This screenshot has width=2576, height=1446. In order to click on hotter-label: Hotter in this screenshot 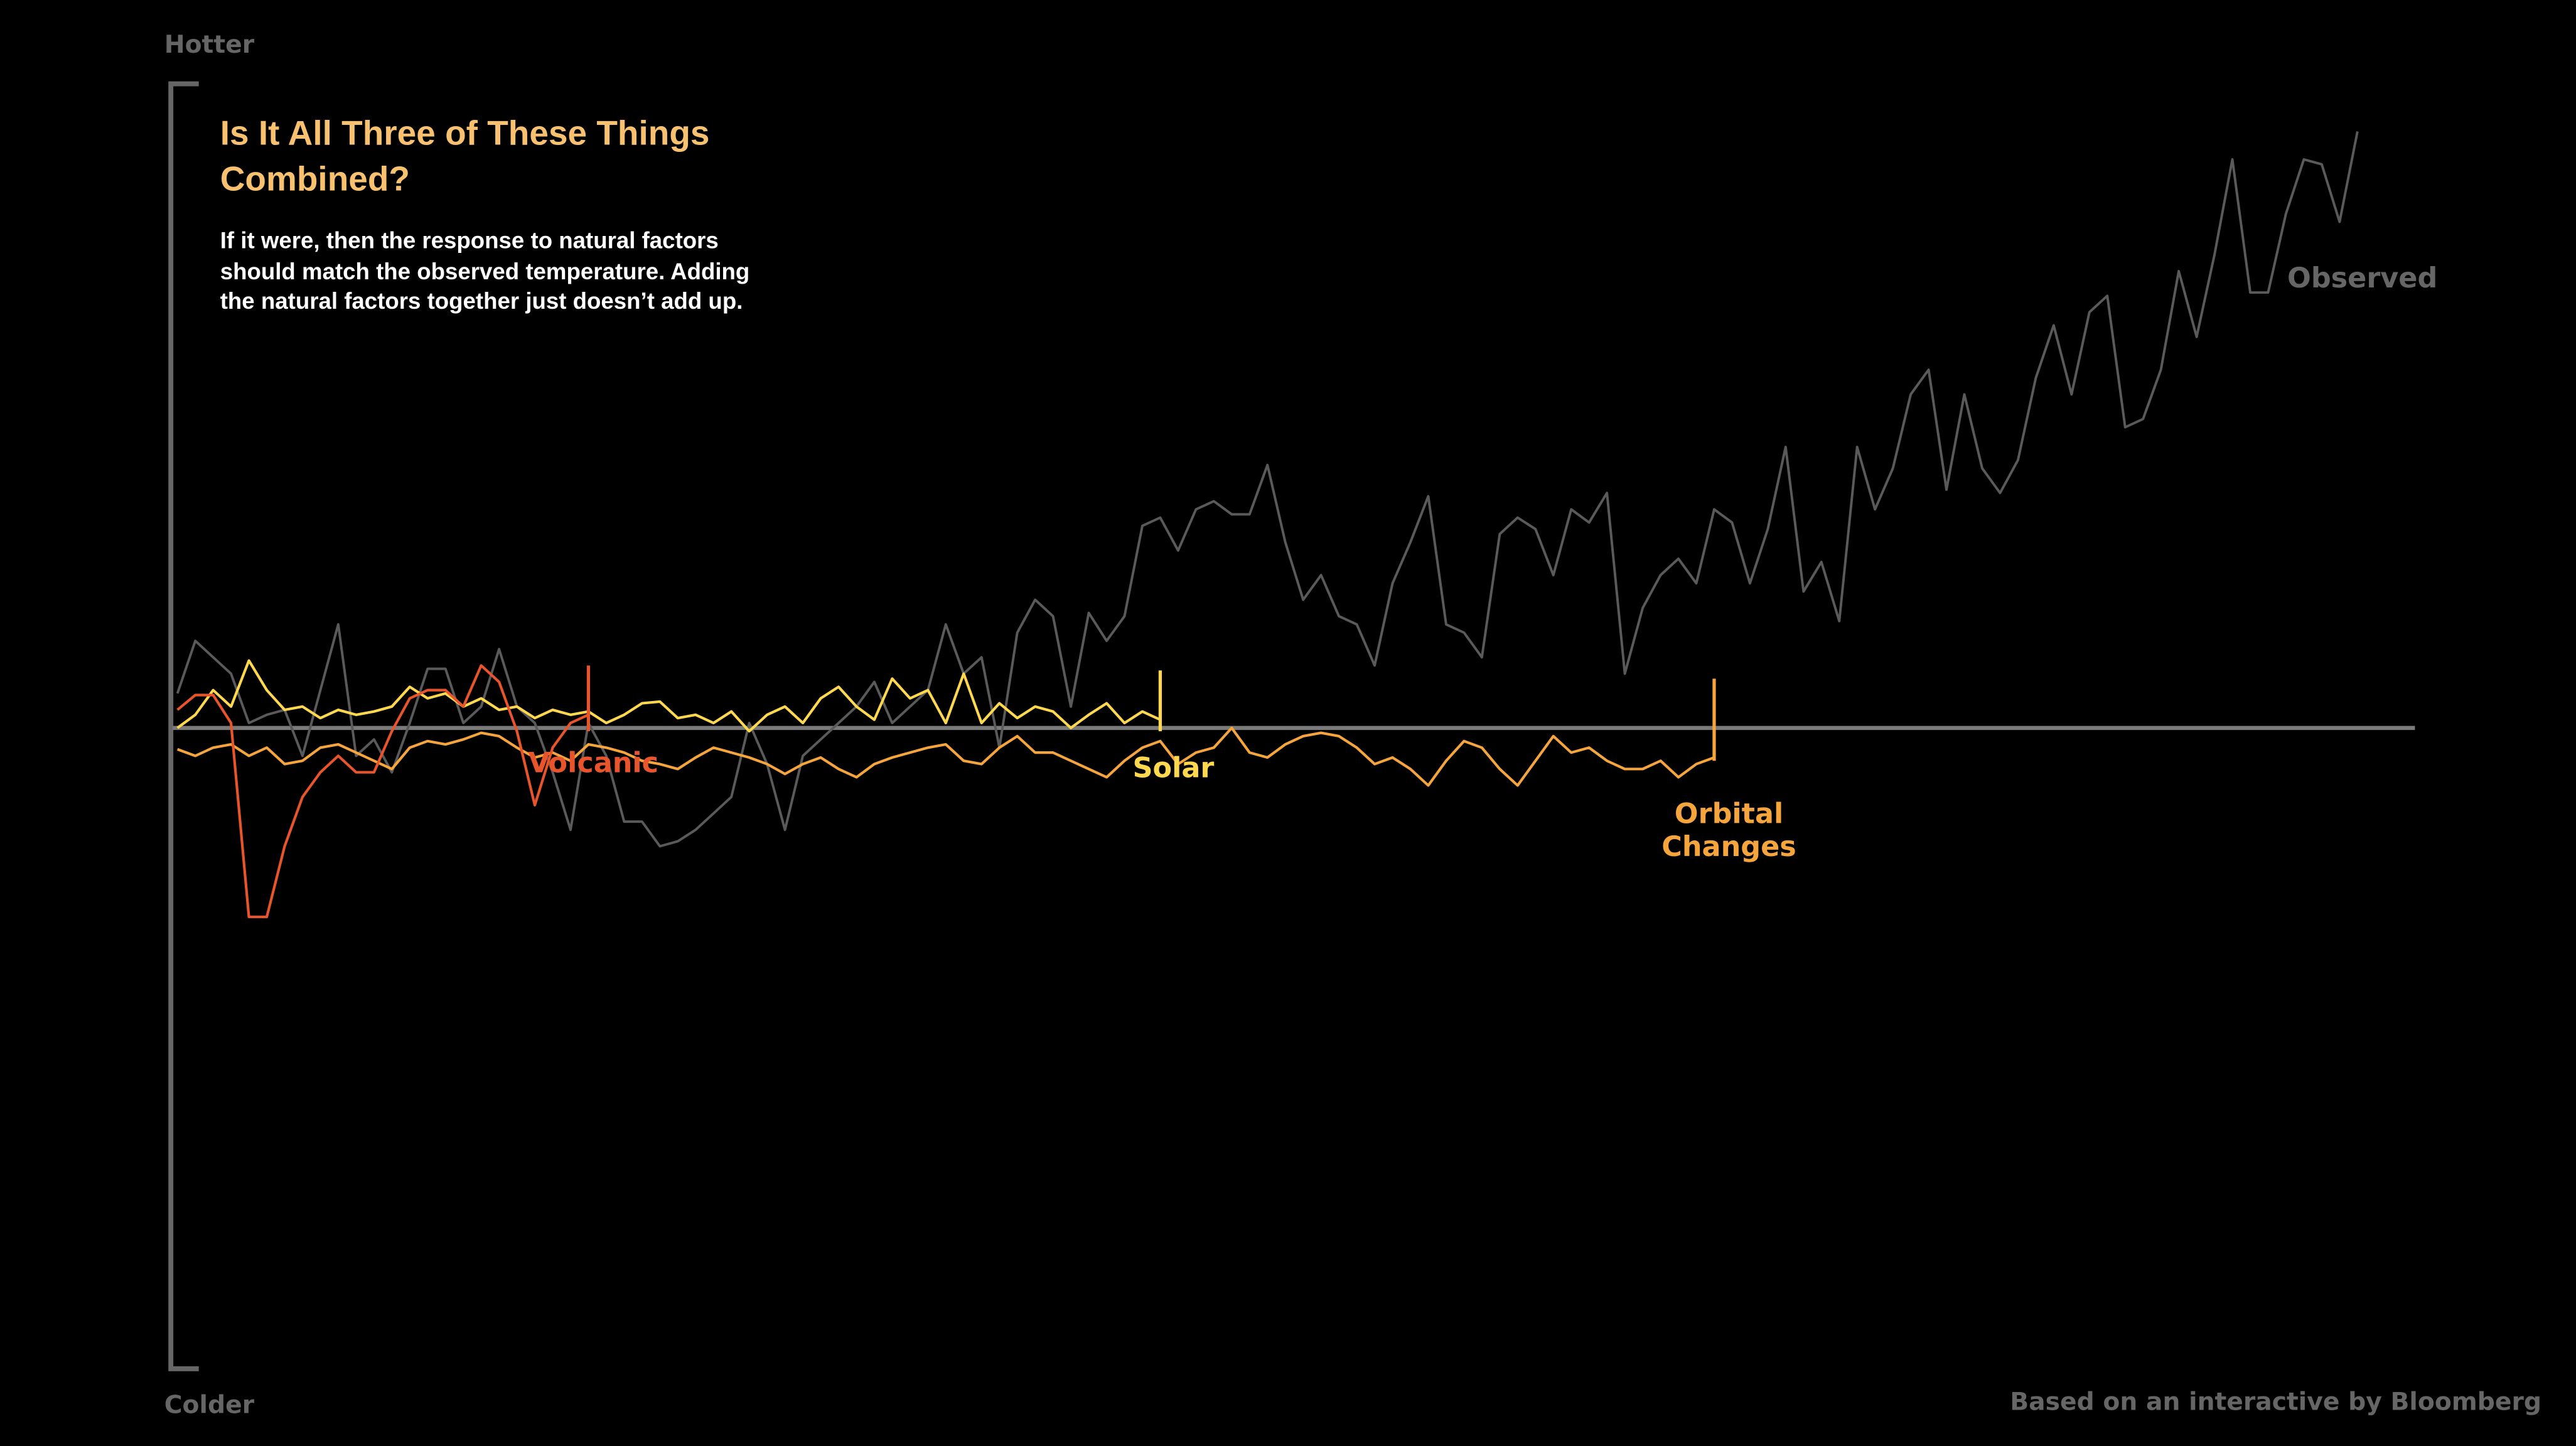, I will do `click(209, 44)`.